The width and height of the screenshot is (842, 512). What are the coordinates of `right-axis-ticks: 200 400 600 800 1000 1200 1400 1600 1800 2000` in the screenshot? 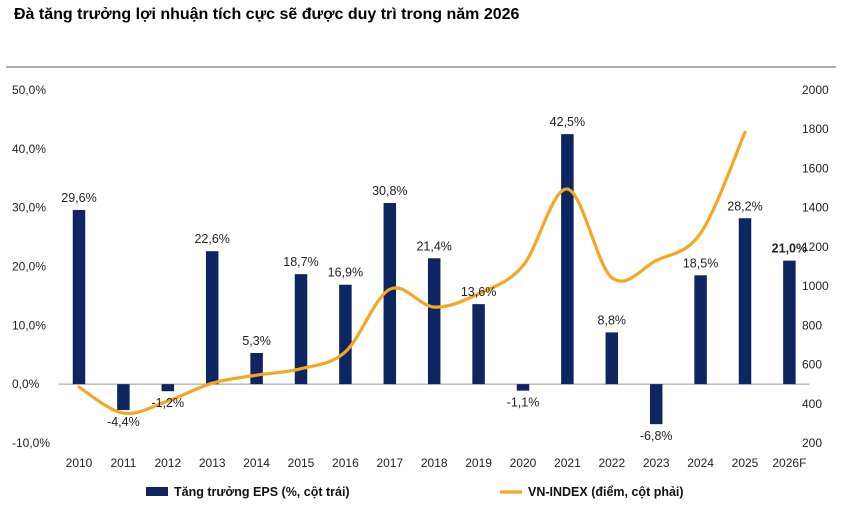 It's located at (815, 266).